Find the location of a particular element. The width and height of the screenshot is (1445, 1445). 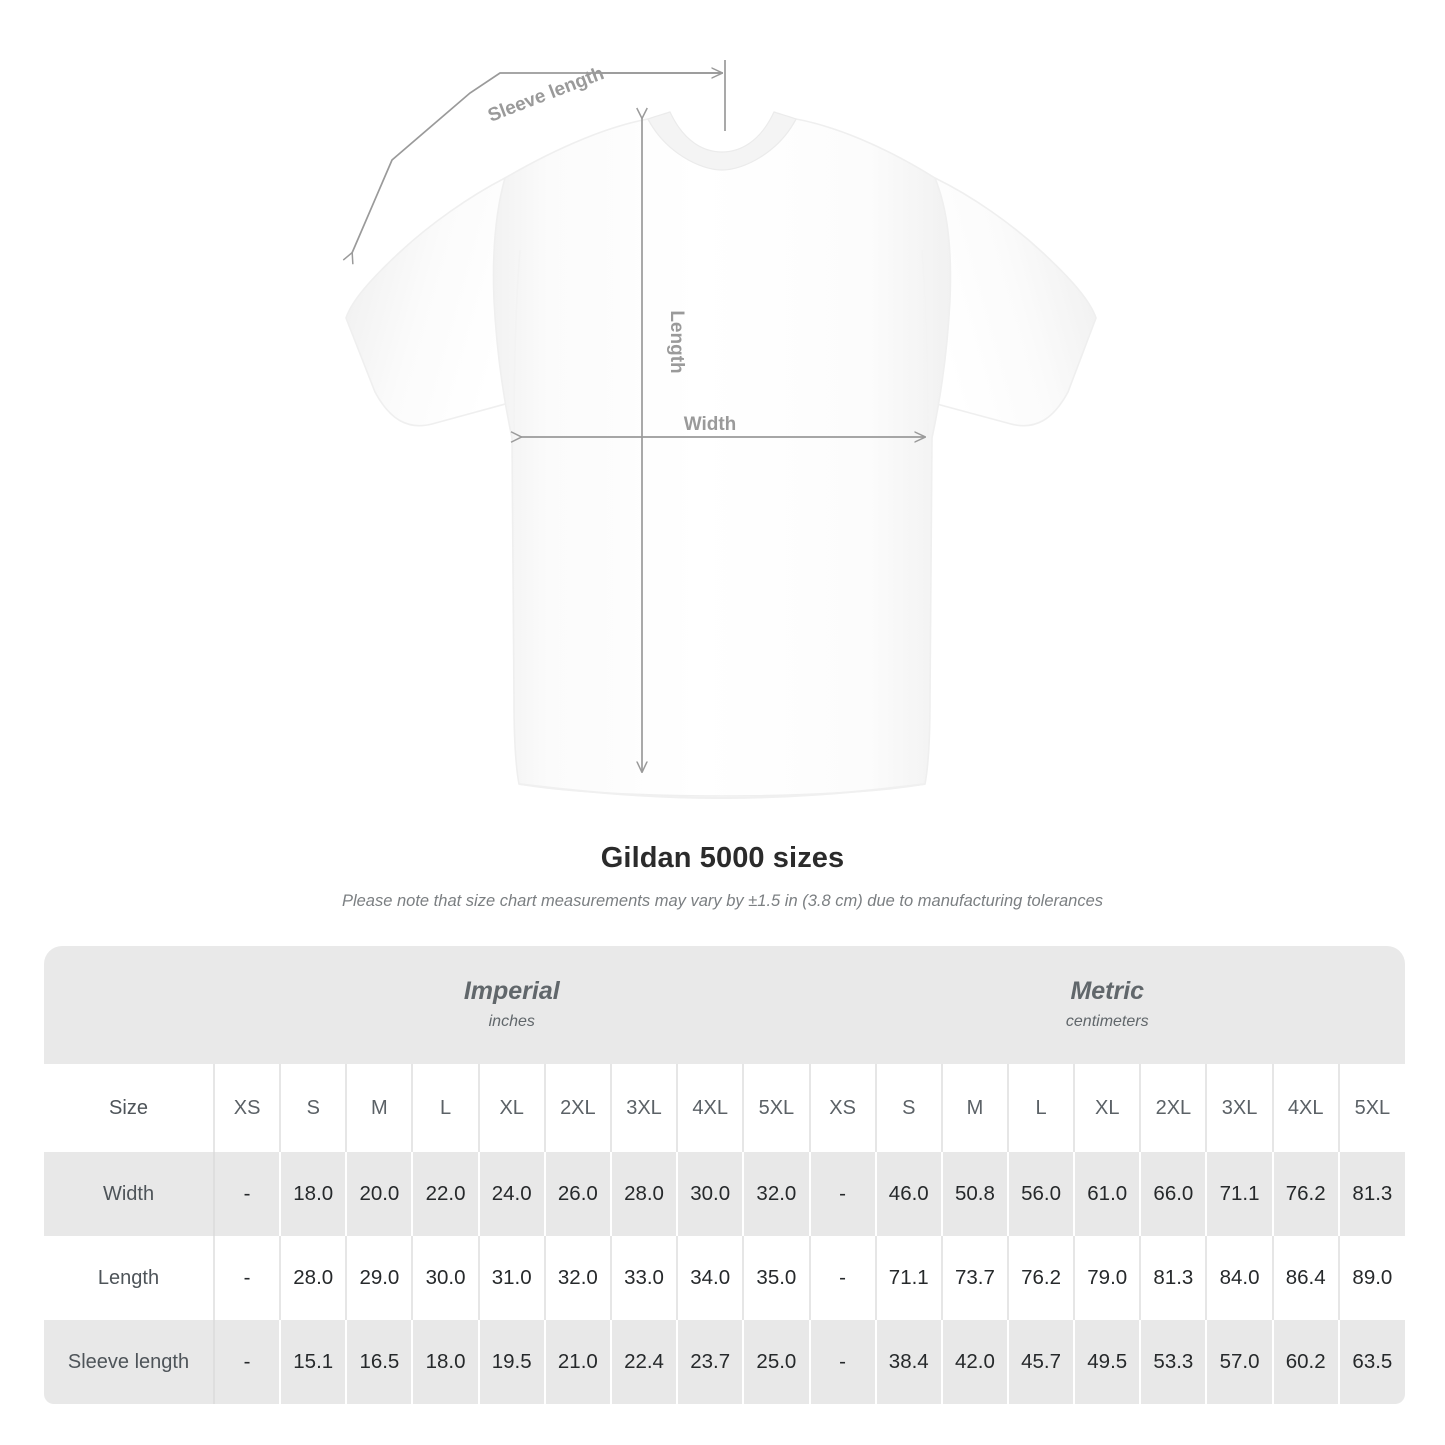

cell-width-imperial-l: 22.0 is located at coordinates (445, 1194).